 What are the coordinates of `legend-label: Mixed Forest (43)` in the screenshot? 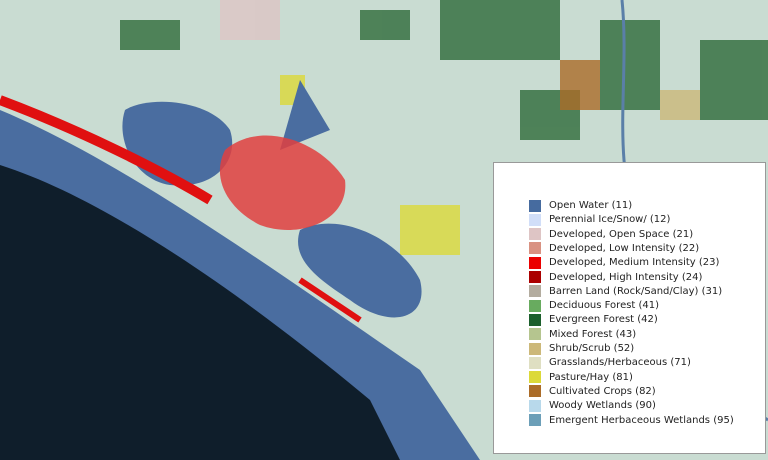 It's located at (593, 334).